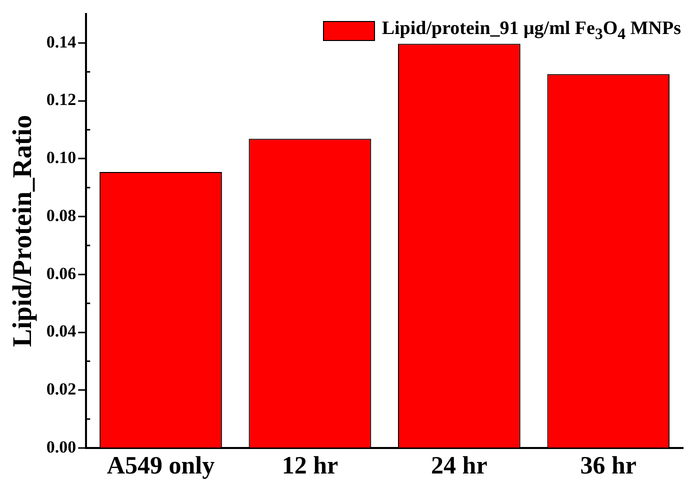  Describe the element at coordinates (459, 466) in the screenshot. I see `x-tick-label: 24 hr` at that location.